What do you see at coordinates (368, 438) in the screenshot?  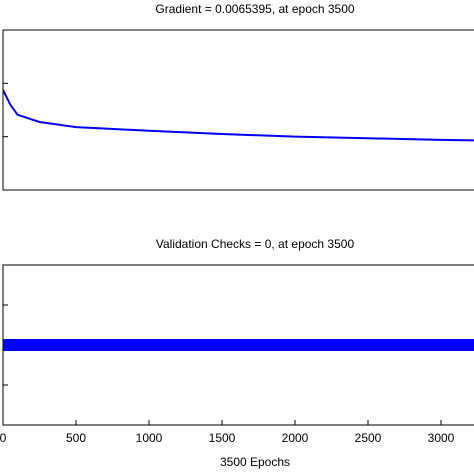 I see `x-tick-label: 2500` at bounding box center [368, 438].